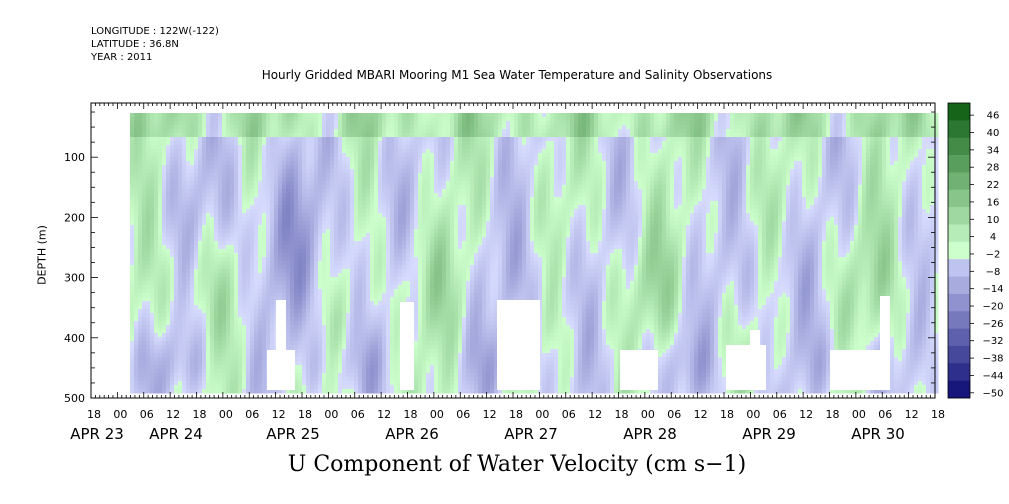 Image resolution: width=1009 pixels, height=504 pixels. I want to click on x-day-label: APR 25, so click(293, 434).